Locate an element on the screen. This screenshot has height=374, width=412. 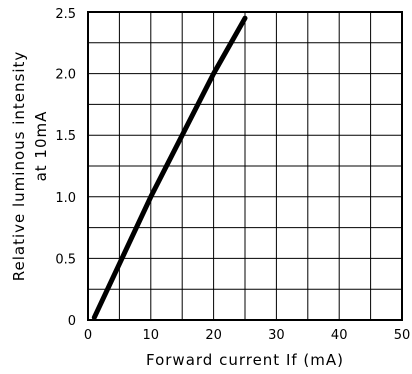
x-tick-label: 50 is located at coordinates (402, 335).